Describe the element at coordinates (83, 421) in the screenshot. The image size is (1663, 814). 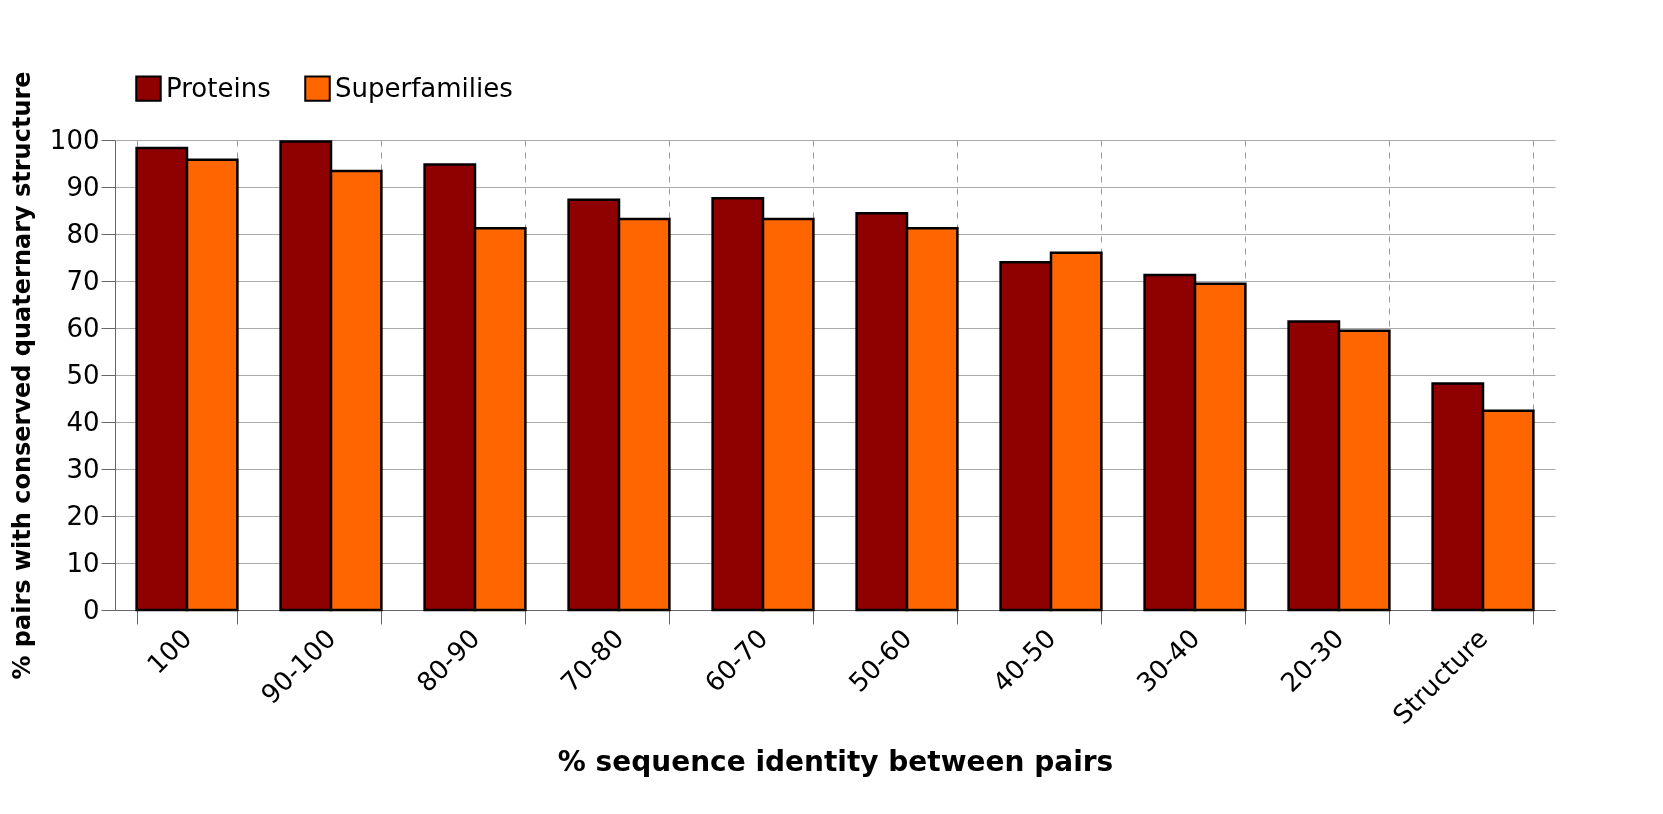
I see `y-tick-label: 40` at that location.